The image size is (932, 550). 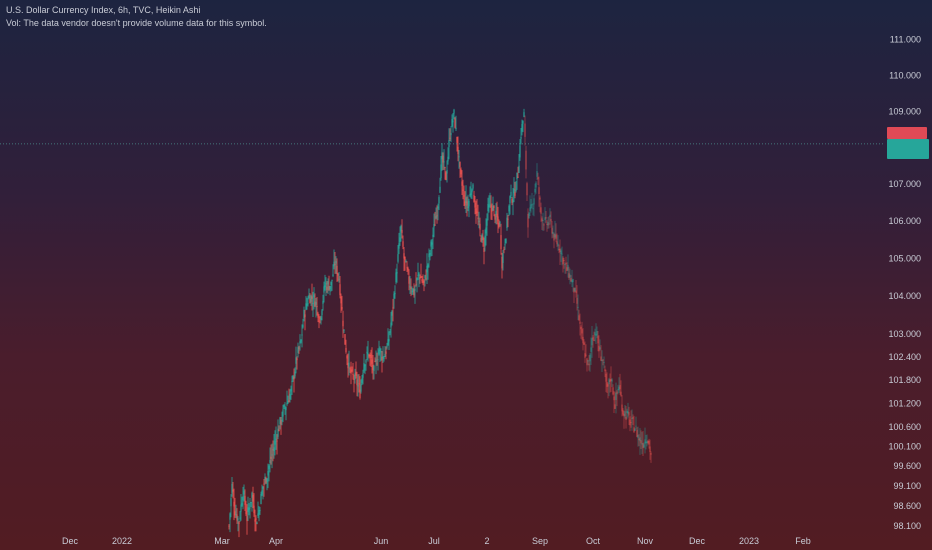 I want to click on y-tick-label: 103.000, so click(x=904, y=334).